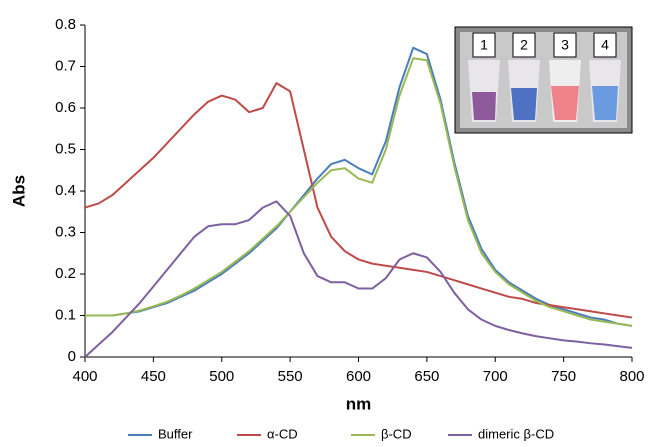  I want to click on y-tick-label: 0.8, so click(65, 24).